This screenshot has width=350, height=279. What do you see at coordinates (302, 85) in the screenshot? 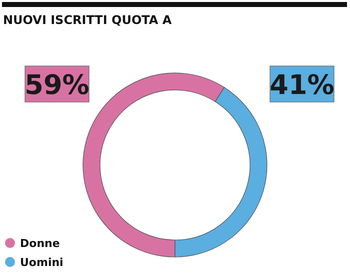
I see `data-label: 41%` at bounding box center [302, 85].